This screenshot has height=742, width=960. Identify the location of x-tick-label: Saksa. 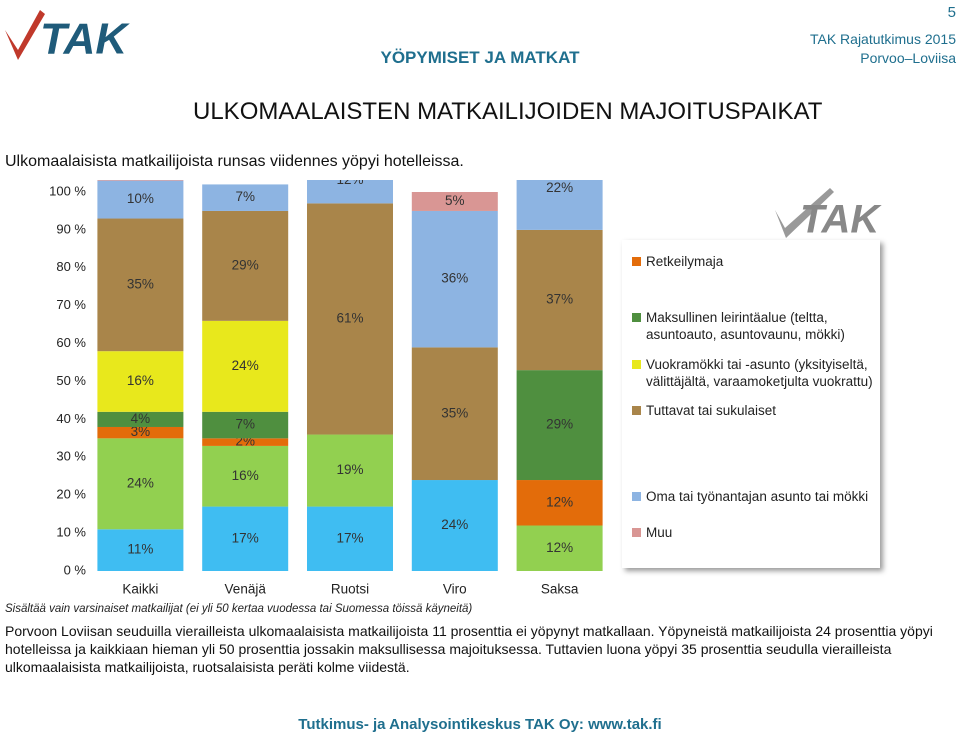
(560, 589).